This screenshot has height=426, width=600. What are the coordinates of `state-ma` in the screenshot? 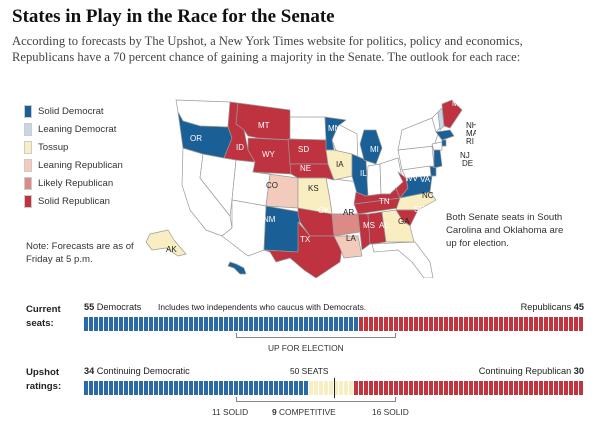 It's located at (445, 135).